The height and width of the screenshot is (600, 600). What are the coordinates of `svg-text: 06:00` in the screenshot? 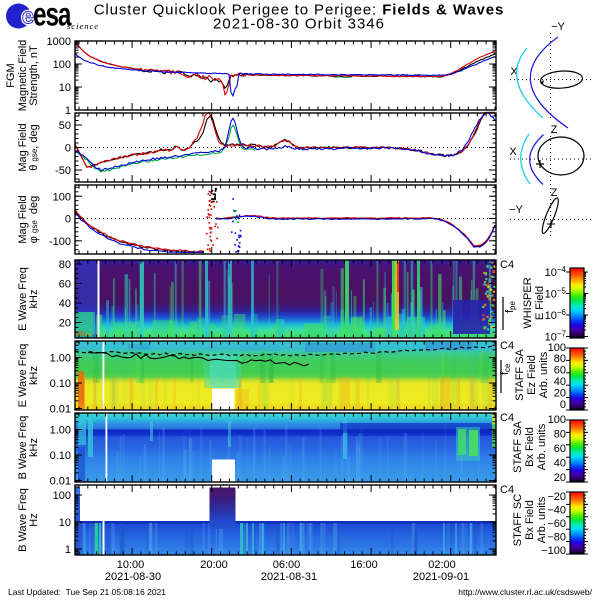 It's located at (287, 565).